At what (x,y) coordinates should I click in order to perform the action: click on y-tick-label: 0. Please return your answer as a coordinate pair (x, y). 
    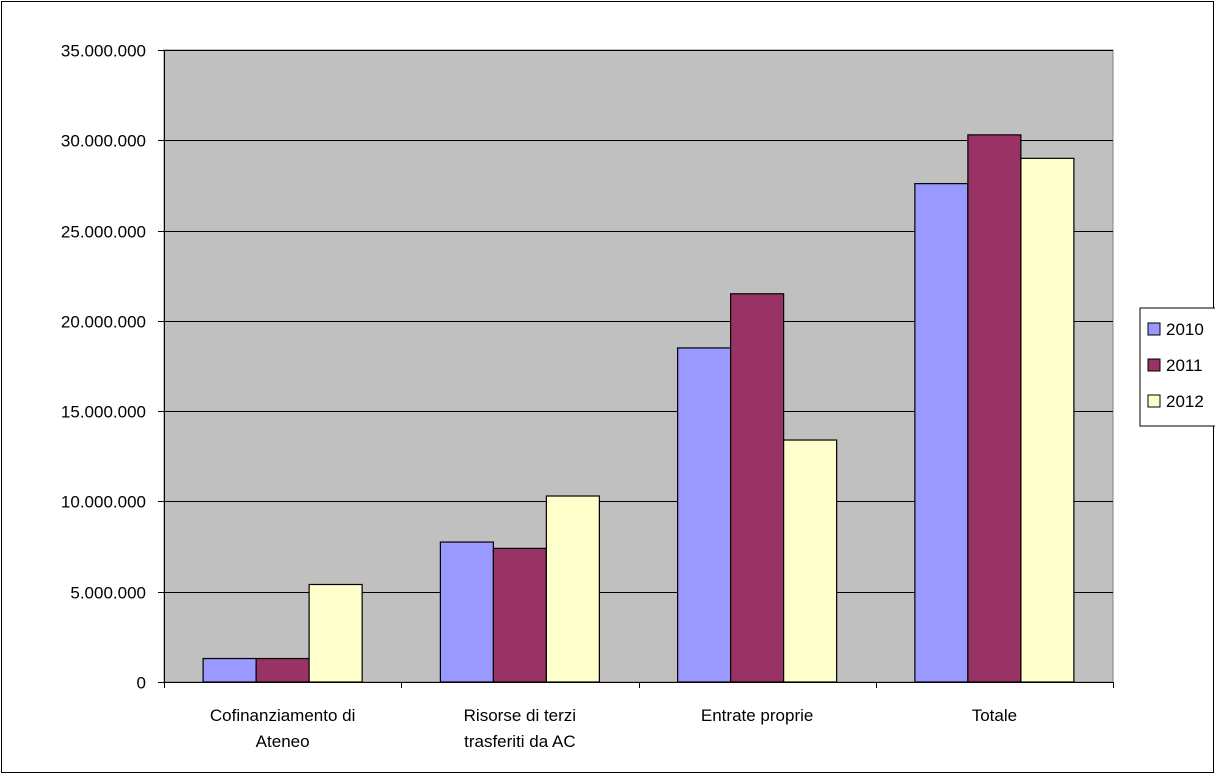
    Looking at the image, I should click on (141, 683).